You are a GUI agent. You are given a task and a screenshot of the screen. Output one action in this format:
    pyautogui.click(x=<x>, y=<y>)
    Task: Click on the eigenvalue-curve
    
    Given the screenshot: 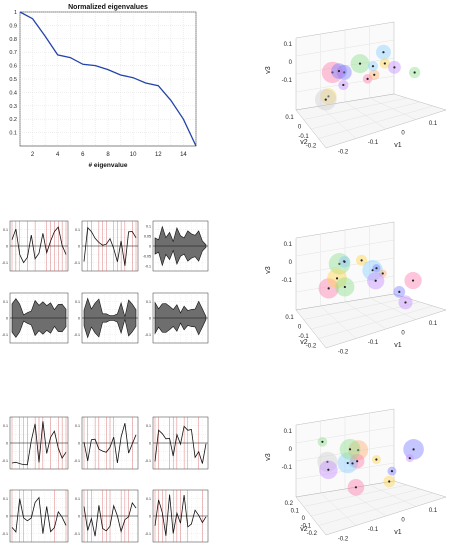 What is the action you would take?
    pyautogui.click(x=108, y=79)
    